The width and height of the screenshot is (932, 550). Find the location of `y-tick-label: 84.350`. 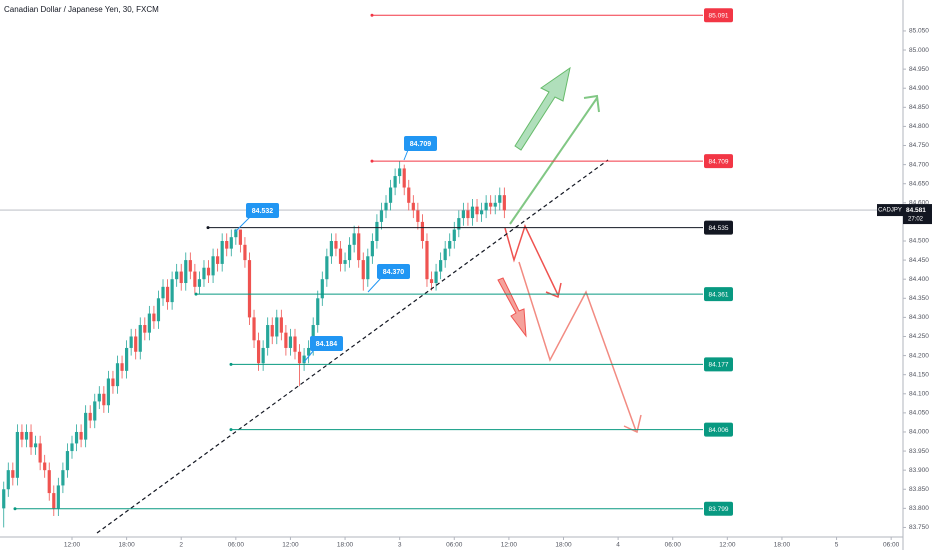

y-tick-label: 84.350 is located at coordinates (919, 298).